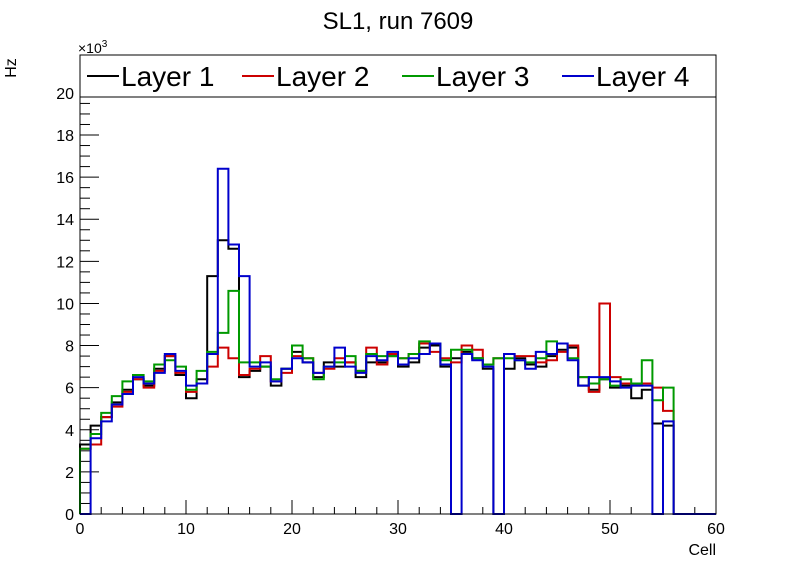  What do you see at coordinates (65, 220) in the screenshot?
I see `y-tick-label: 14` at bounding box center [65, 220].